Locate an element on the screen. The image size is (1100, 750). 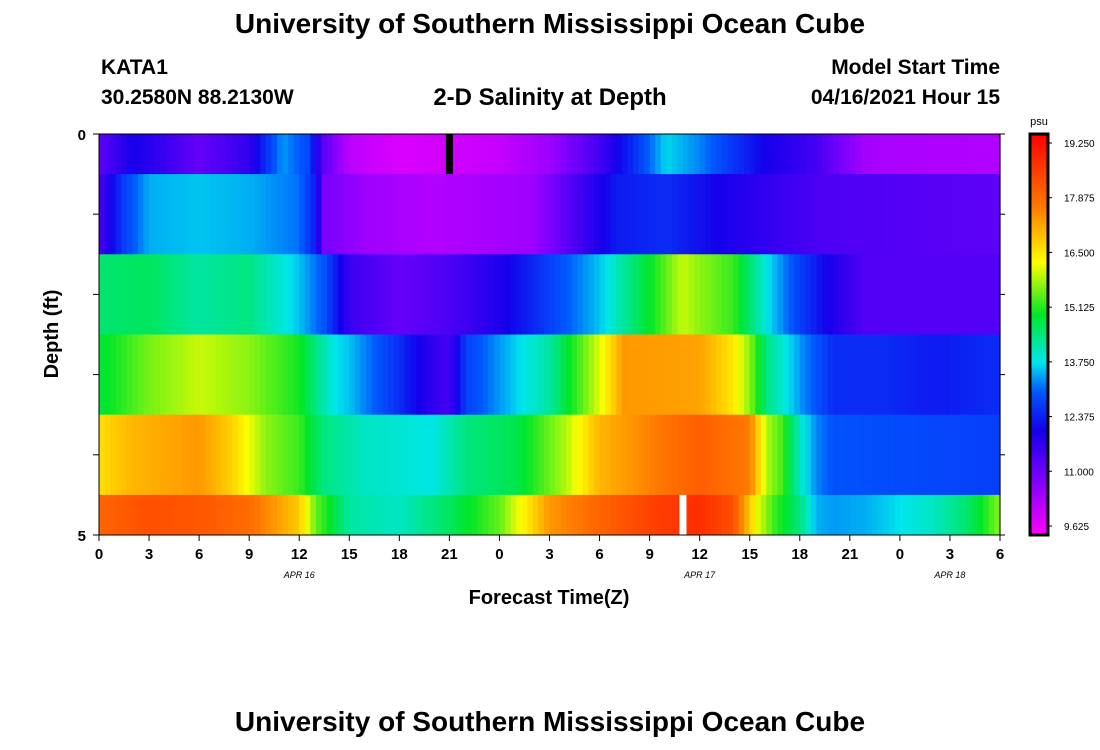
date-label: APR 16 is located at coordinates (299, 575).